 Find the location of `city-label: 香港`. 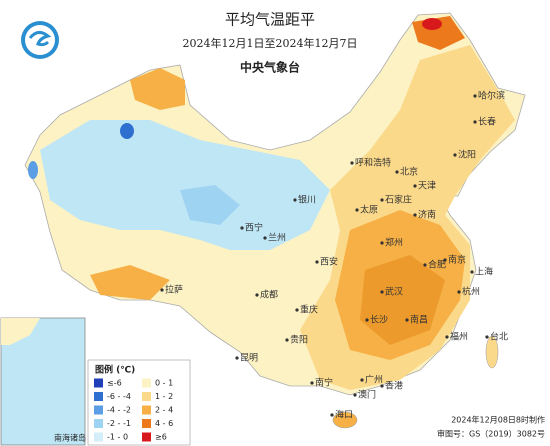

city-label: 香港 is located at coordinates (394, 386).